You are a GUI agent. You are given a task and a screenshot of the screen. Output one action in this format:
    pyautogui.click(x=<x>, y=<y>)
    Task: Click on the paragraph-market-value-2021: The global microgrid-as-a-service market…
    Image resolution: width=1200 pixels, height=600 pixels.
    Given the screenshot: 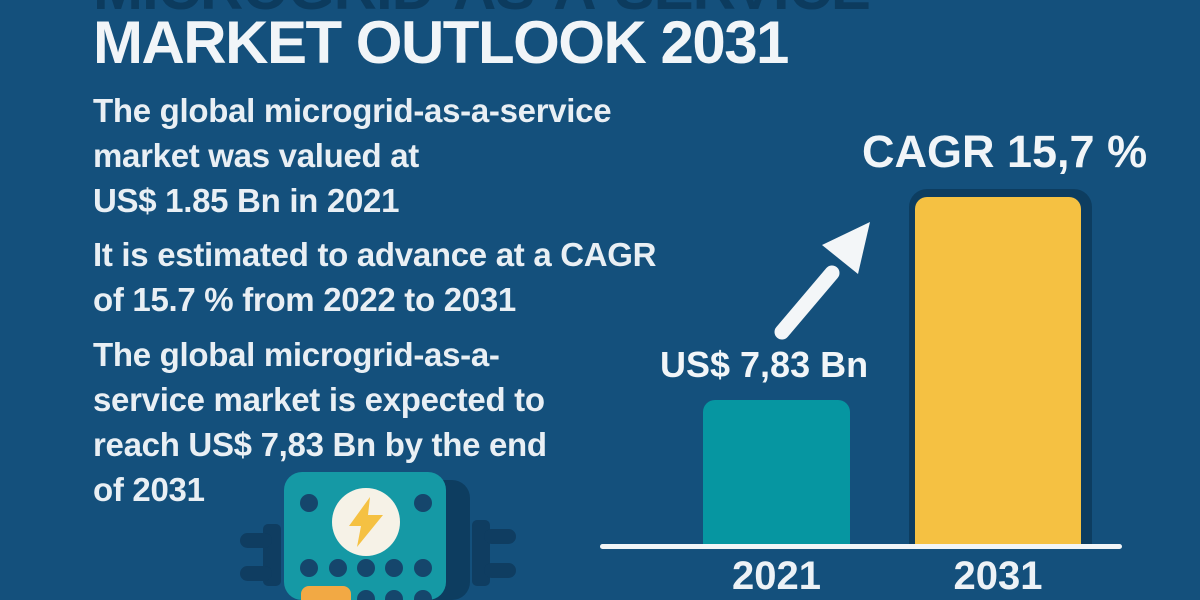 What is the action you would take?
    pyautogui.click(x=352, y=155)
    